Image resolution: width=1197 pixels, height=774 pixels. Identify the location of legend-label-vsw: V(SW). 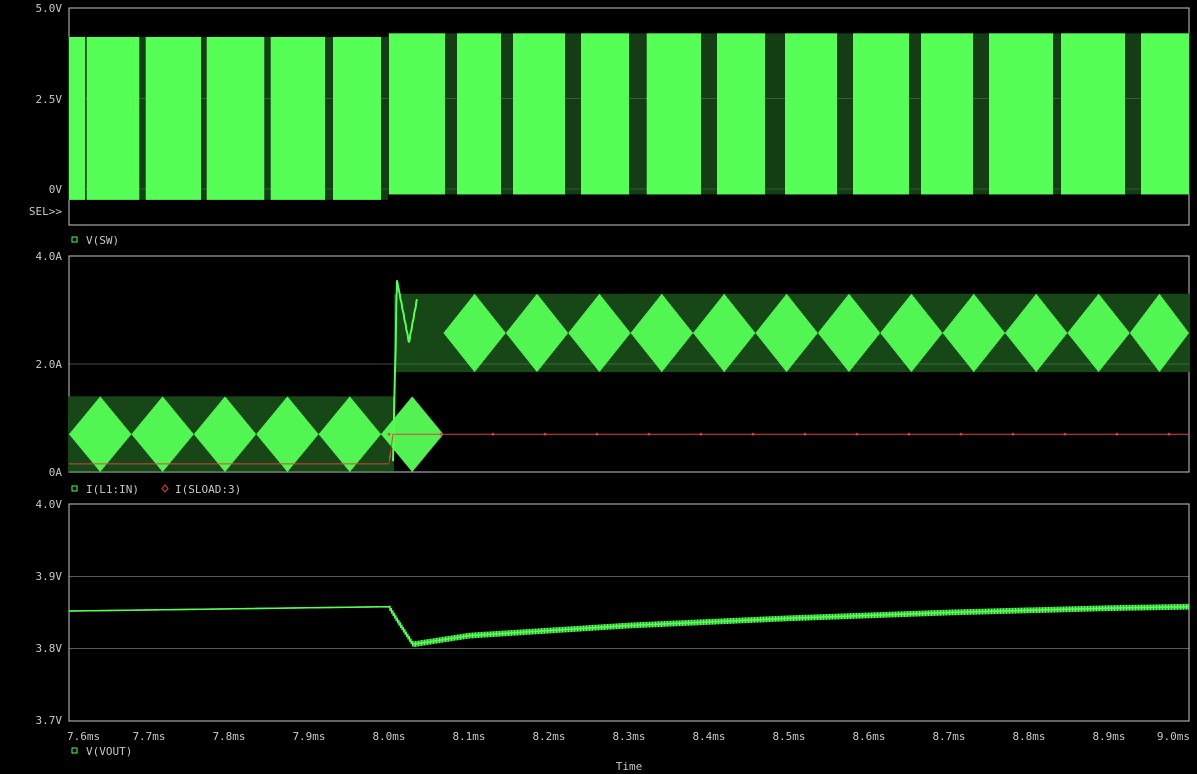
(102, 240).